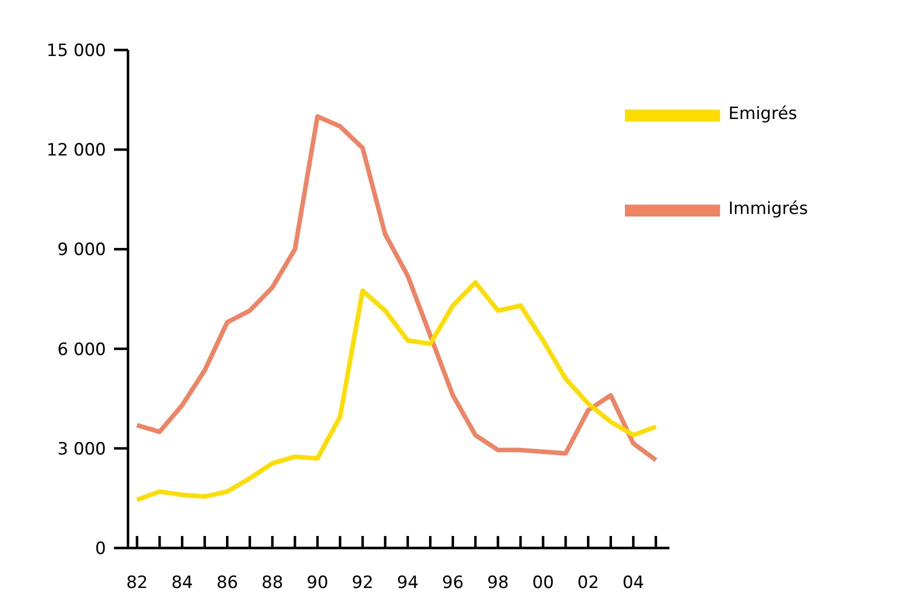 This screenshot has width=910, height=603. I want to click on x-tick-label: 84, so click(182, 583).